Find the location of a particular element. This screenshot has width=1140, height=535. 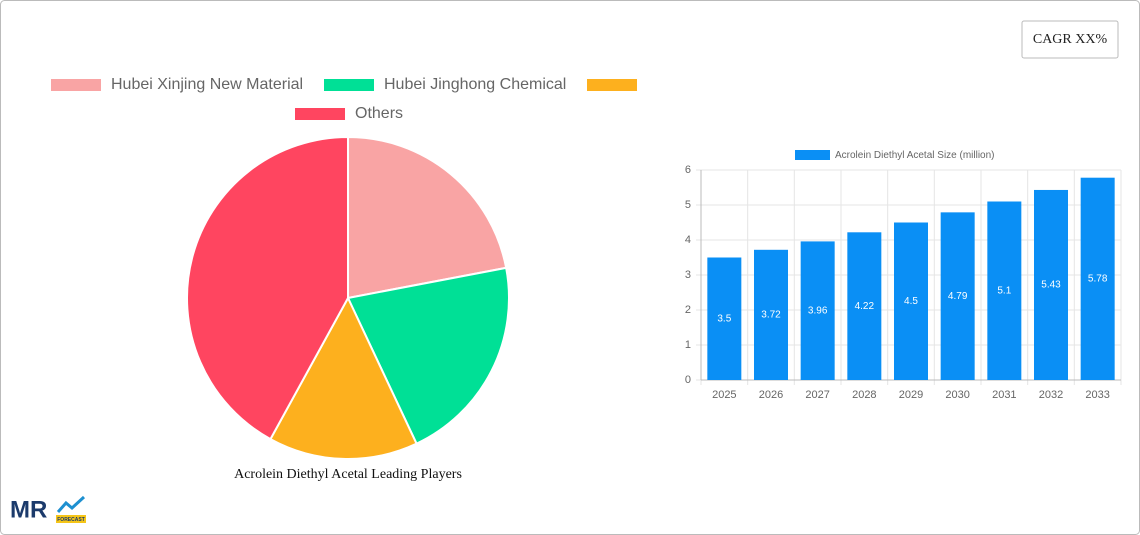

logo-arrow is located at coordinates (71, 504).